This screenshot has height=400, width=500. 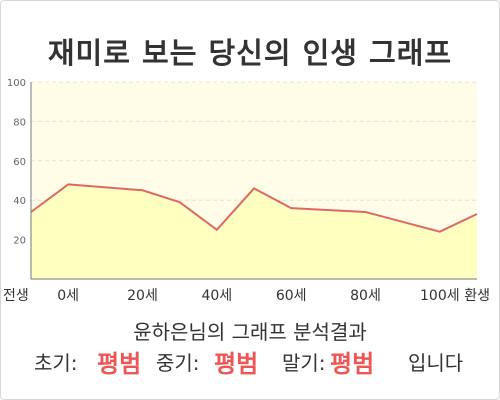 I want to click on y-tick-label: 100, so click(x=16, y=83).